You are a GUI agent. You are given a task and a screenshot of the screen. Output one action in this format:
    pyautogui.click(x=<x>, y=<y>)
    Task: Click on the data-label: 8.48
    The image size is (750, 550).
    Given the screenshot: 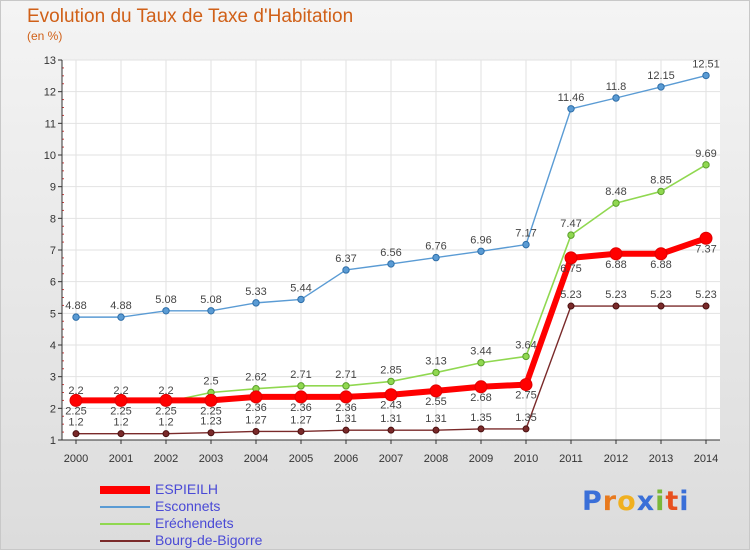 What is the action you would take?
    pyautogui.click(x=615, y=192)
    